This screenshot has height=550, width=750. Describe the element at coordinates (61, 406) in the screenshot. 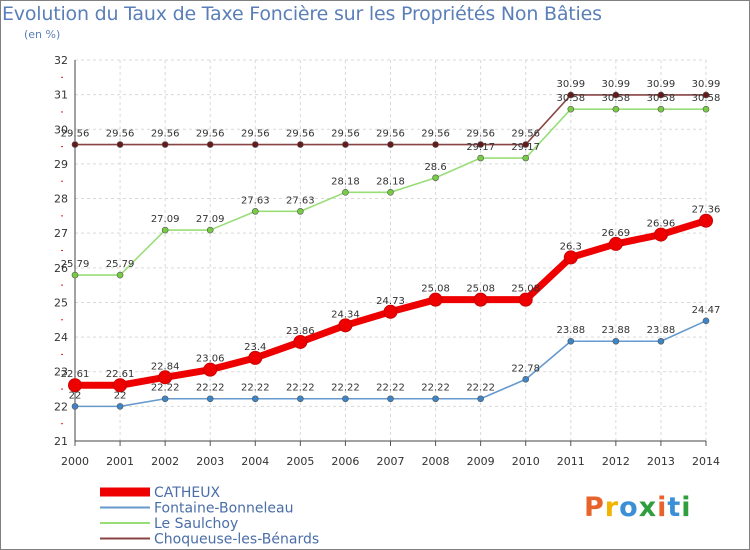

I see `y-tick-label: 22` at that location.